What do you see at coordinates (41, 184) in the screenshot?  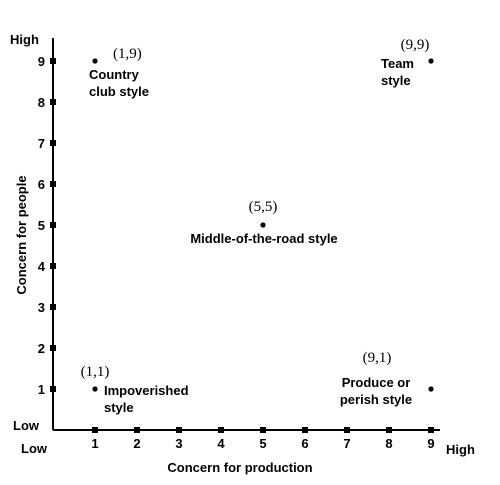 I see `y-tick-label: 6` at bounding box center [41, 184].